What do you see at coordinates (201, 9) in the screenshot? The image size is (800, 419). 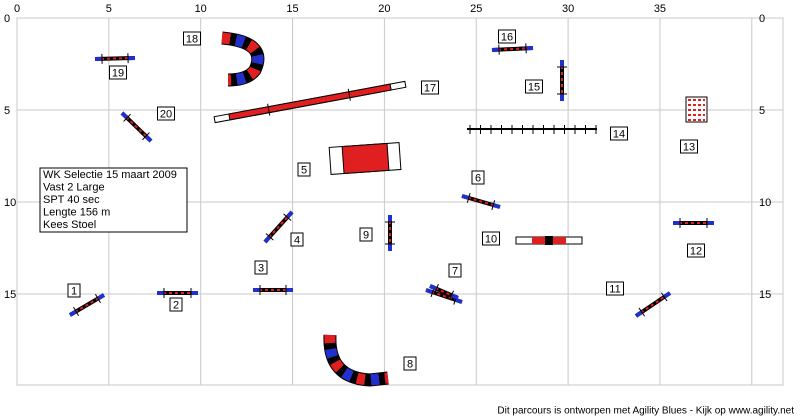 I see `x-tick-label: 10` at bounding box center [201, 9].